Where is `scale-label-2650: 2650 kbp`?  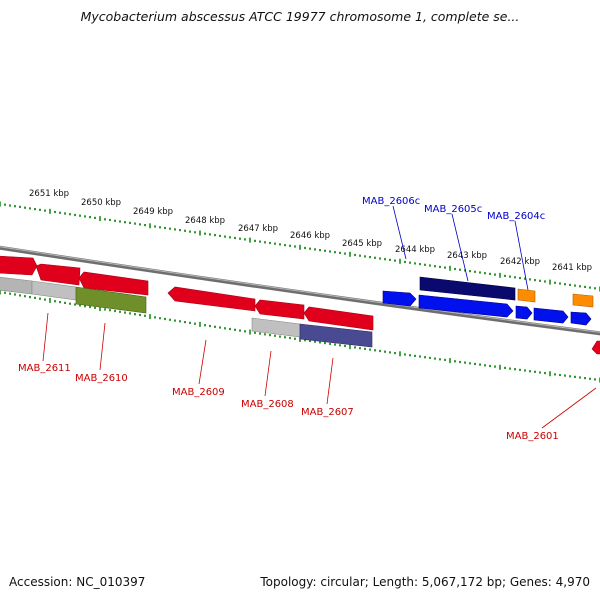 scale-label-2650: 2650 kbp is located at coordinates (101, 203).